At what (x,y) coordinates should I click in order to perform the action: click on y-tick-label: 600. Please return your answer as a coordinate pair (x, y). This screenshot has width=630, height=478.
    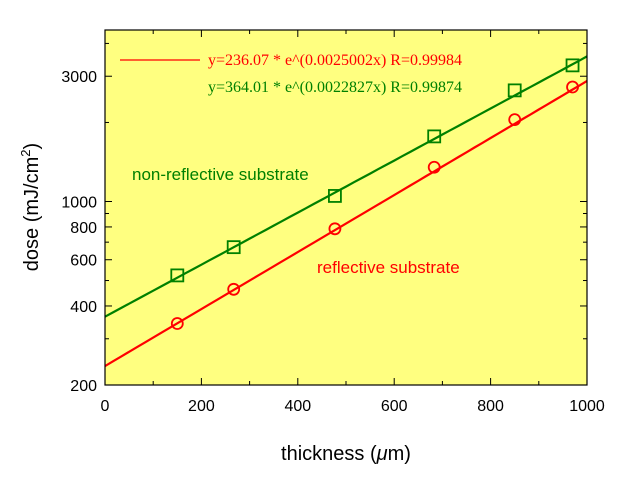
    Looking at the image, I should click on (83, 261).